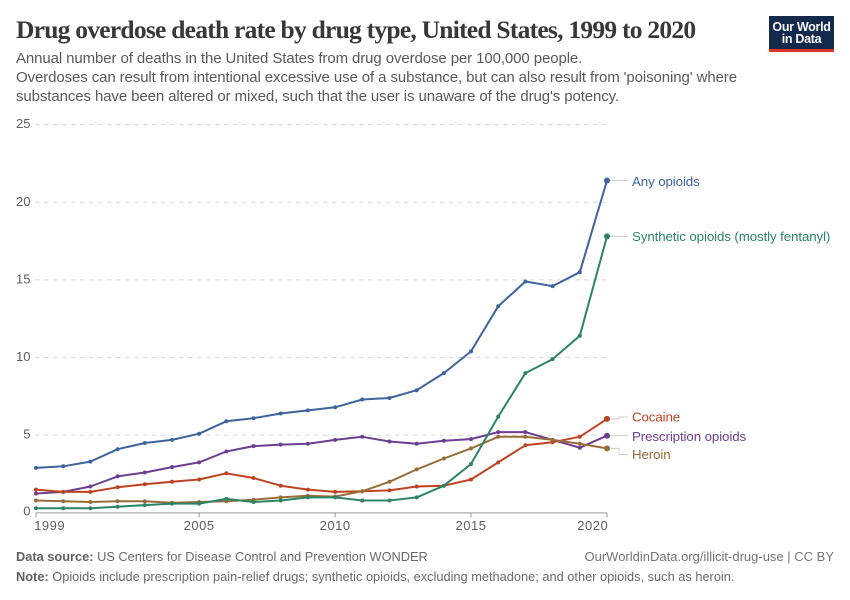 This screenshot has height=600, width=850. What do you see at coordinates (666, 181) in the screenshot?
I see `svg-text: Any opioids` at bounding box center [666, 181].